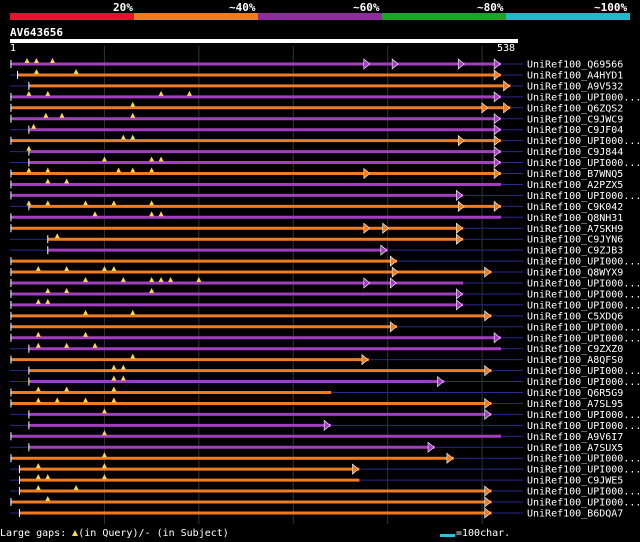 The image size is (640, 542). What do you see at coordinates (575, 273) in the screenshot?
I see `hit-label: UniRef100_Q8WYX9` at bounding box center [575, 273].